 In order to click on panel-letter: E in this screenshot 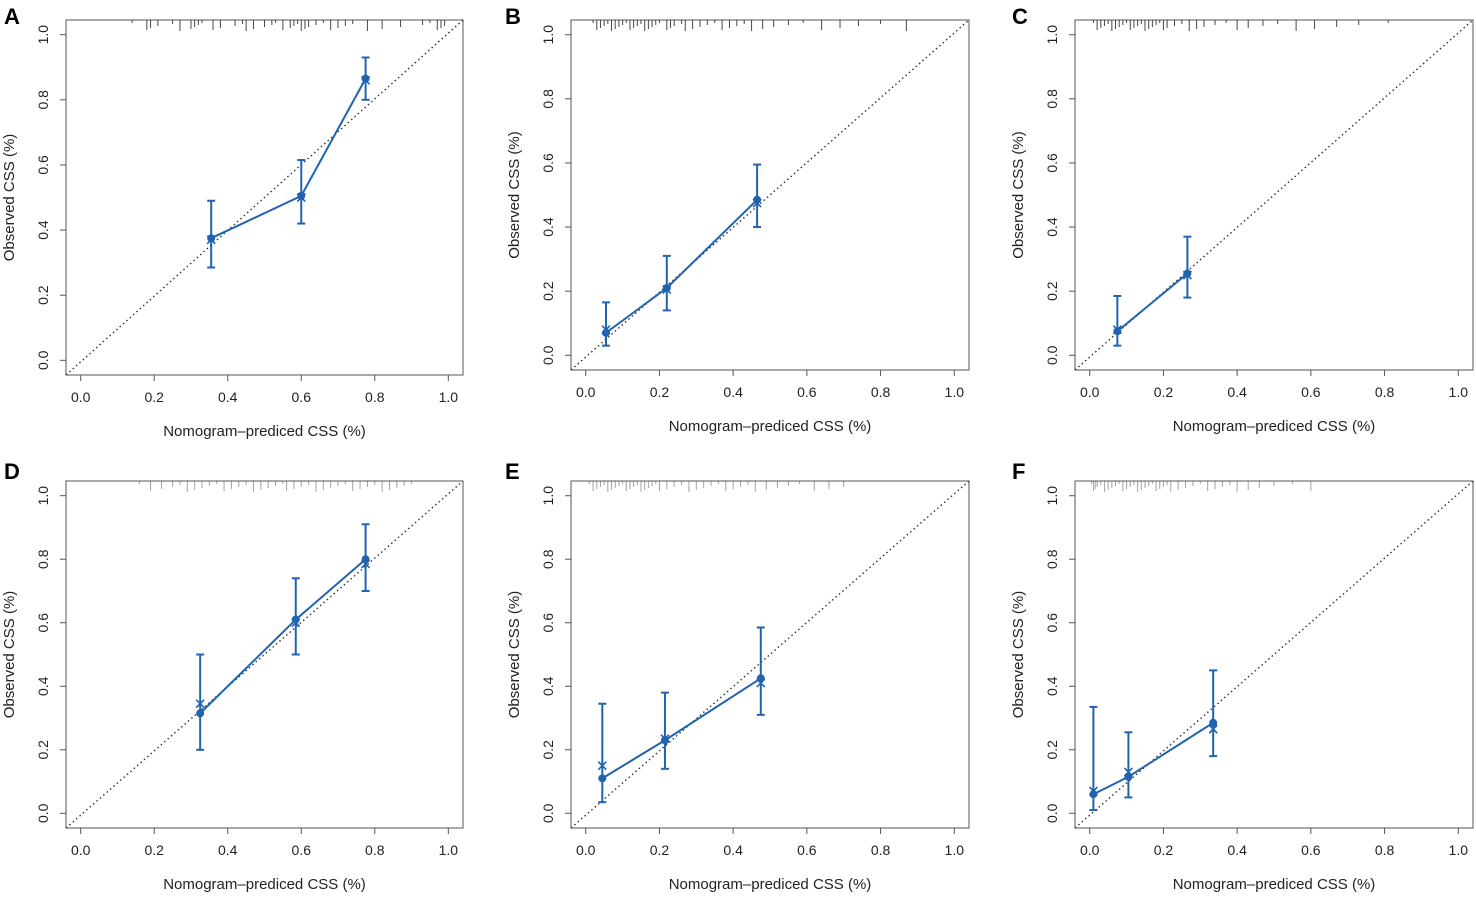, I will do `click(512, 471)`.